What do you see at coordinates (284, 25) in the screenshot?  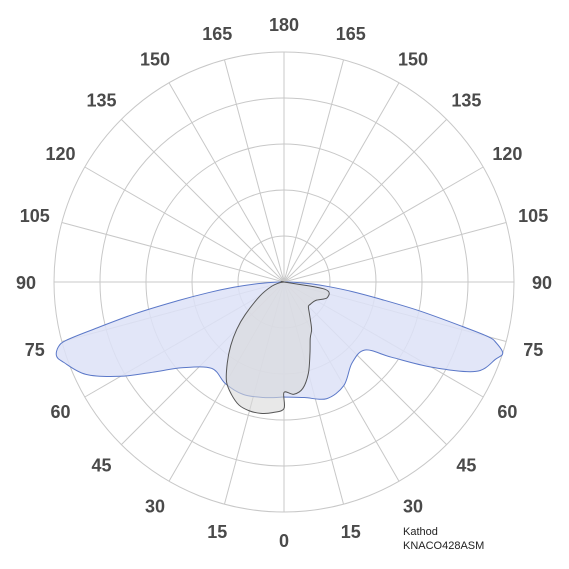 I see `angle-label: 180` at bounding box center [284, 25].